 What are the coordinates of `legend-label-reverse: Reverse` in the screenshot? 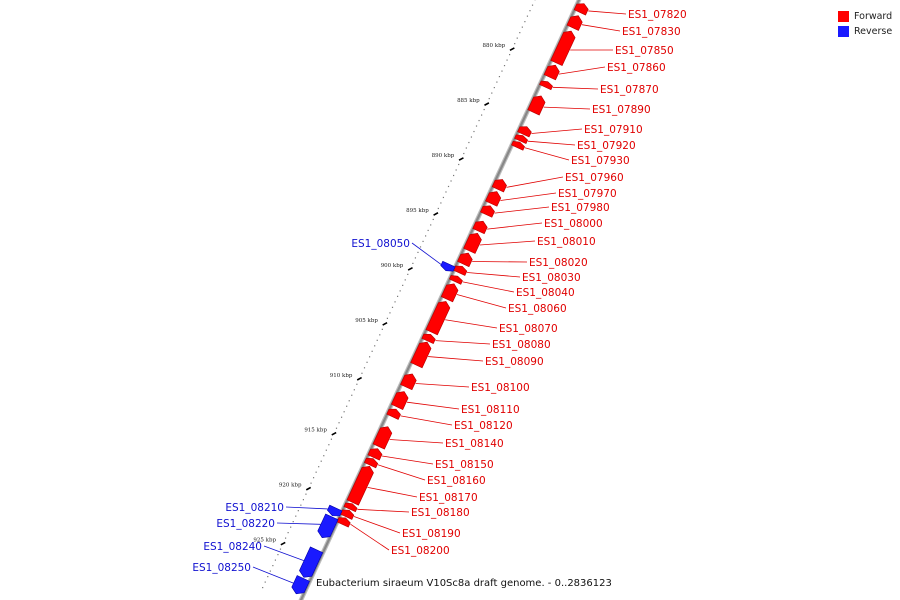 It's located at (873, 31).